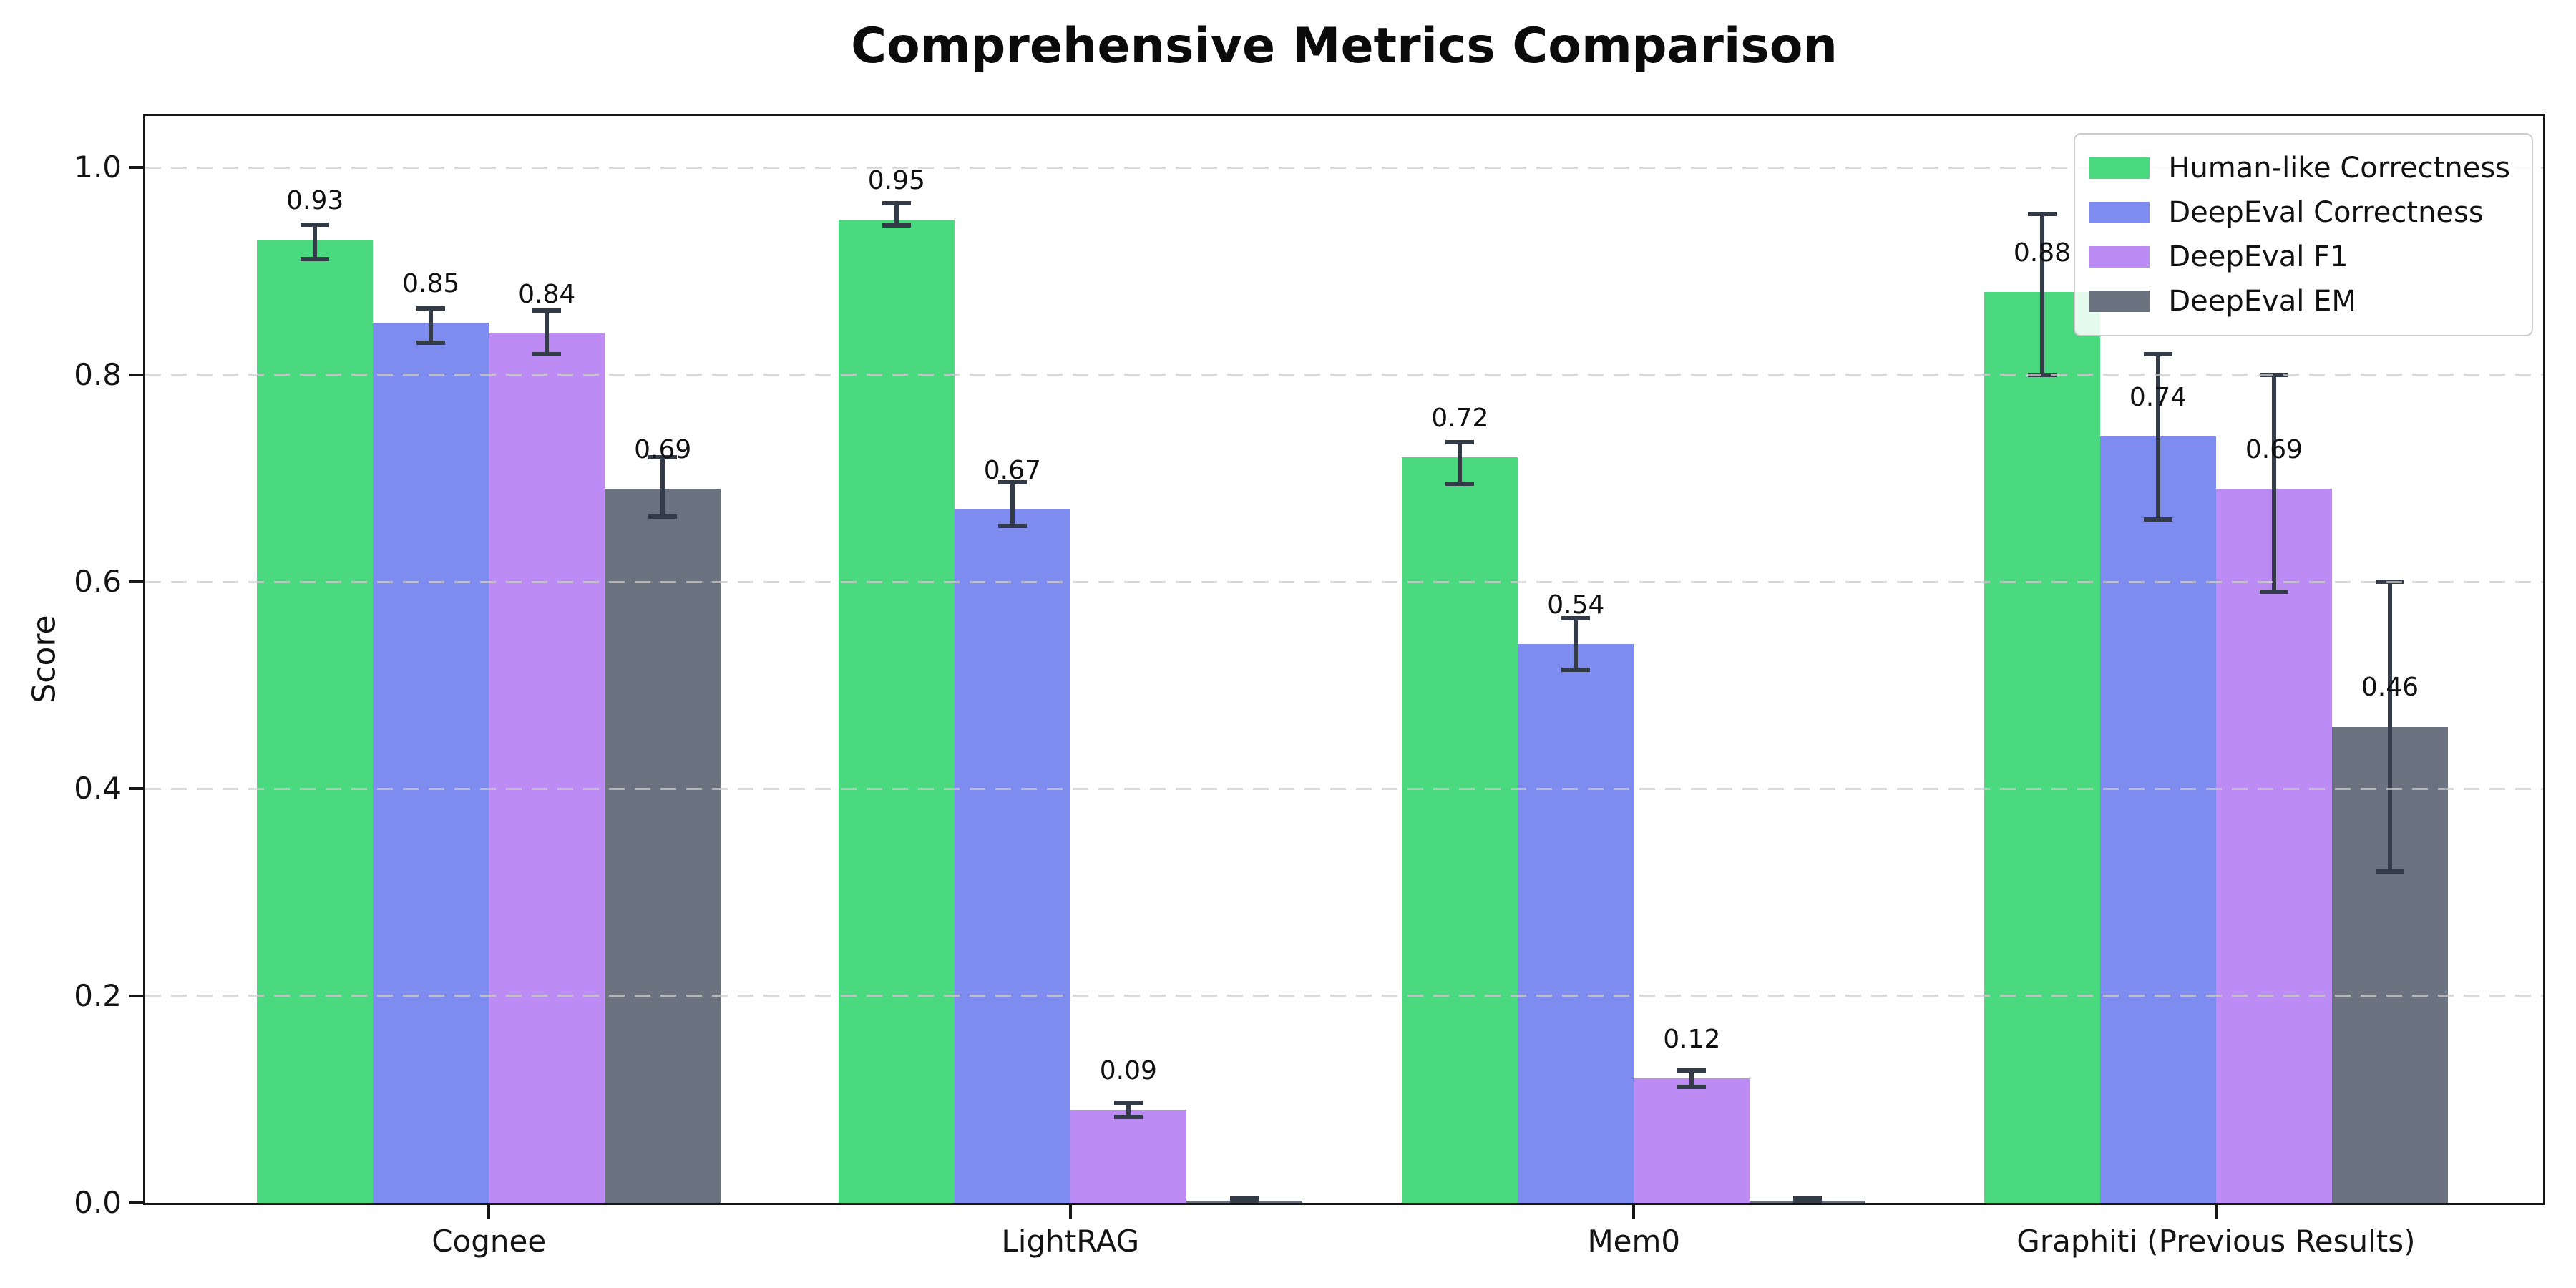 This screenshot has width=2576, height=1288. I want to click on y-tick-label: 1.0, so click(98, 167).